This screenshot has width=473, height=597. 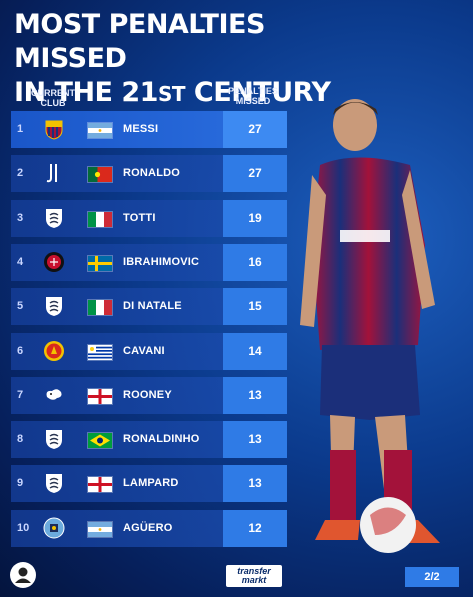 I want to click on table-row: 3 TOTTI 19, so click(x=149, y=218).